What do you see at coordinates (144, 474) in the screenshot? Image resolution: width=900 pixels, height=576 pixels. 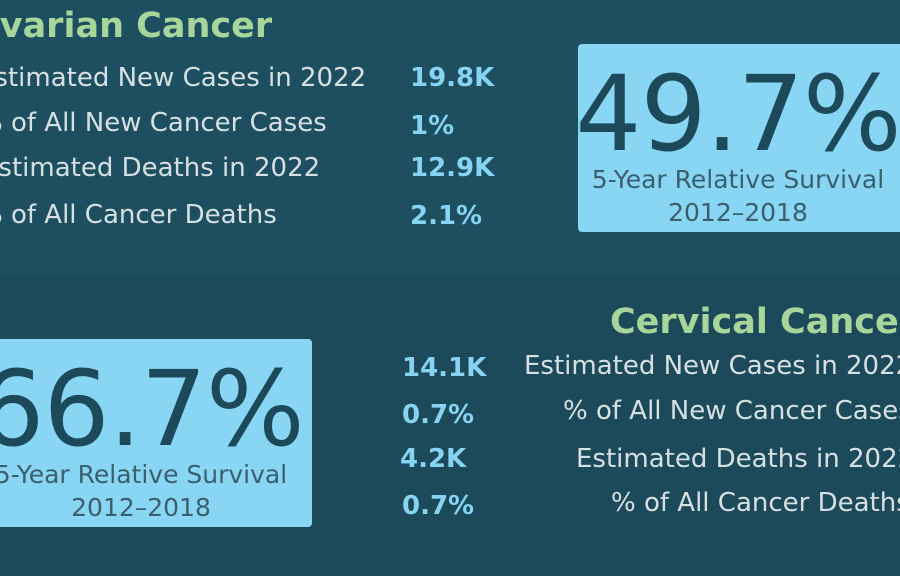 I see `cervical-survival-caption: 5-Year Relative Survival` at bounding box center [144, 474].